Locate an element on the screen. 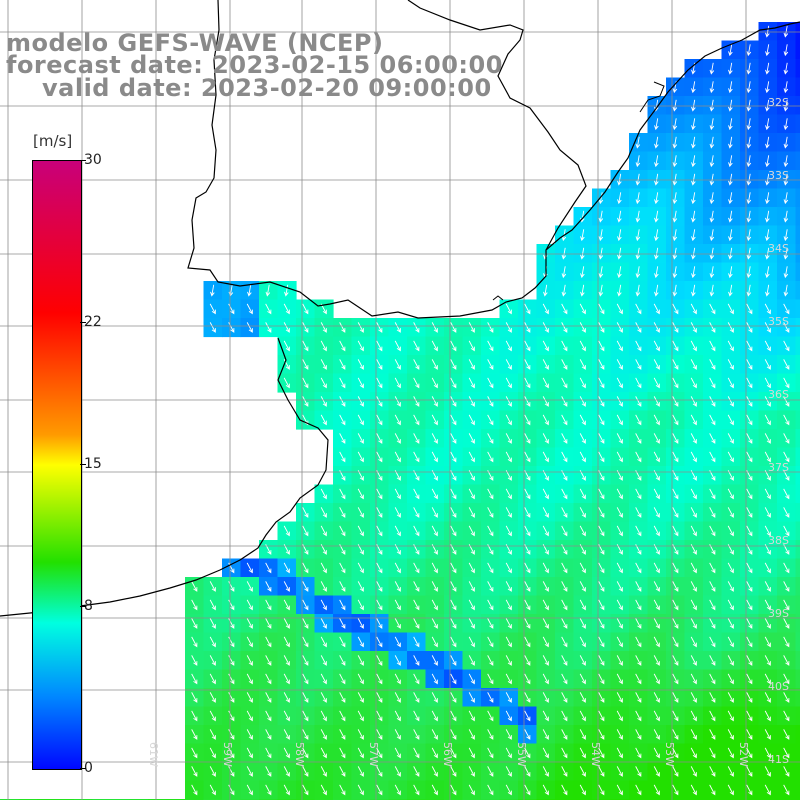 This screenshot has height=800, width=800. latitude-label: 35S is located at coordinates (778, 321).